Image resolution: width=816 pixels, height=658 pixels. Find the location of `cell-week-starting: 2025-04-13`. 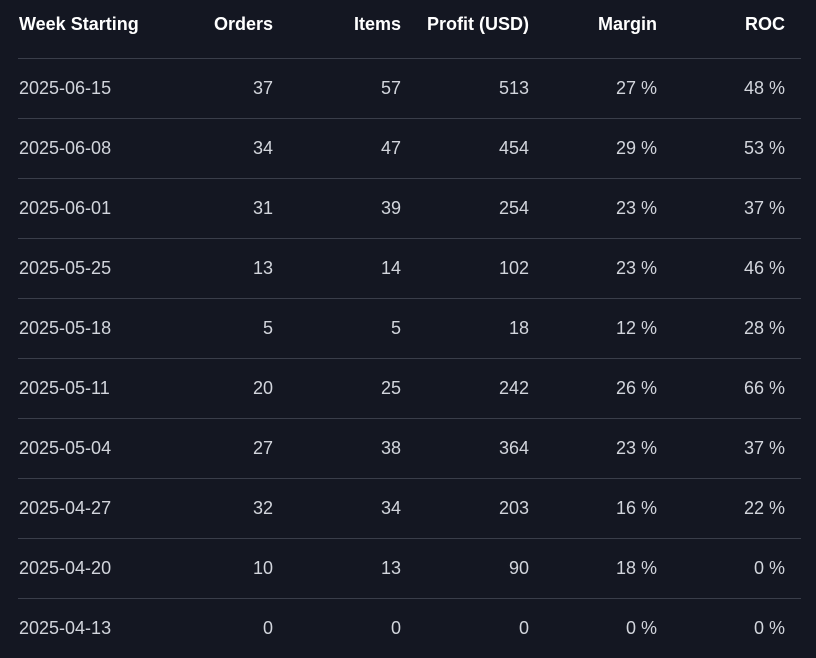

cell-week-starting: 2025-04-13 is located at coordinates (65, 628).